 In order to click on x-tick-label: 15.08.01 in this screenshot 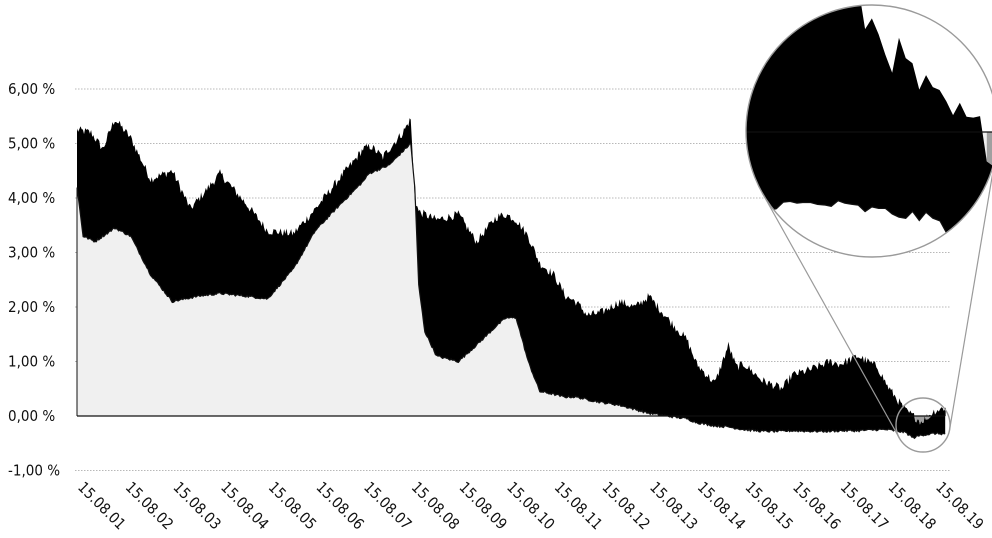, I will do `click(101, 505)`.